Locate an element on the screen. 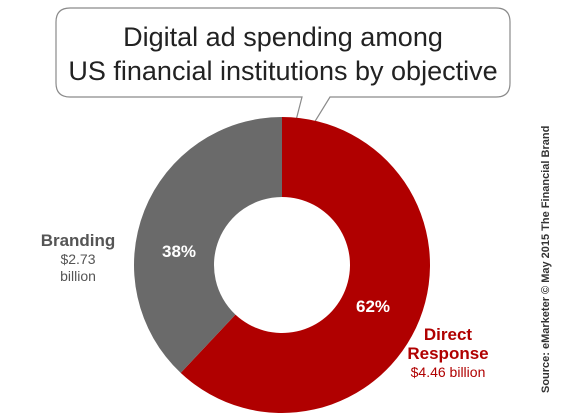  label-direct-response-line-1: Direct is located at coordinates (448, 334).